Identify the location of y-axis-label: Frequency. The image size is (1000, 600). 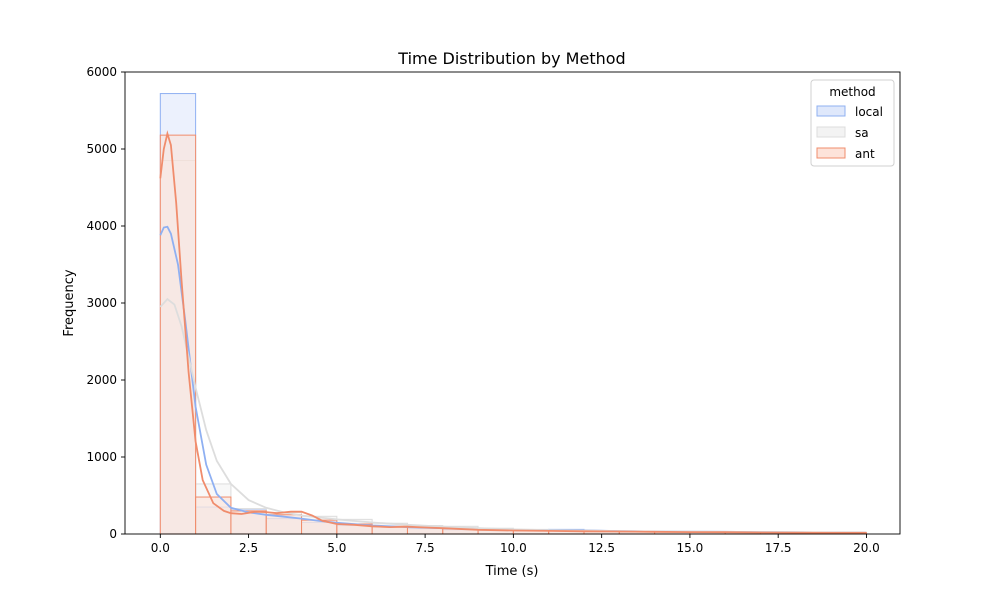
(69, 302).